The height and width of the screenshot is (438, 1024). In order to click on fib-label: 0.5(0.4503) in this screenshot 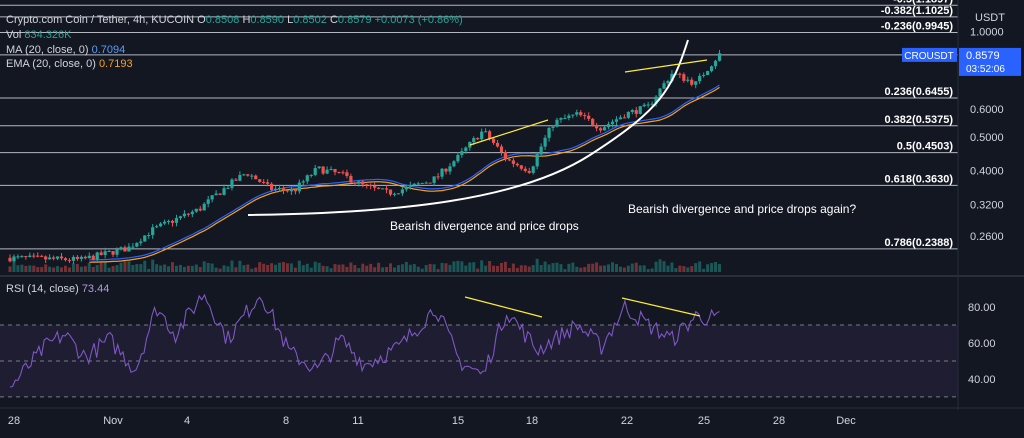, I will do `click(925, 147)`.